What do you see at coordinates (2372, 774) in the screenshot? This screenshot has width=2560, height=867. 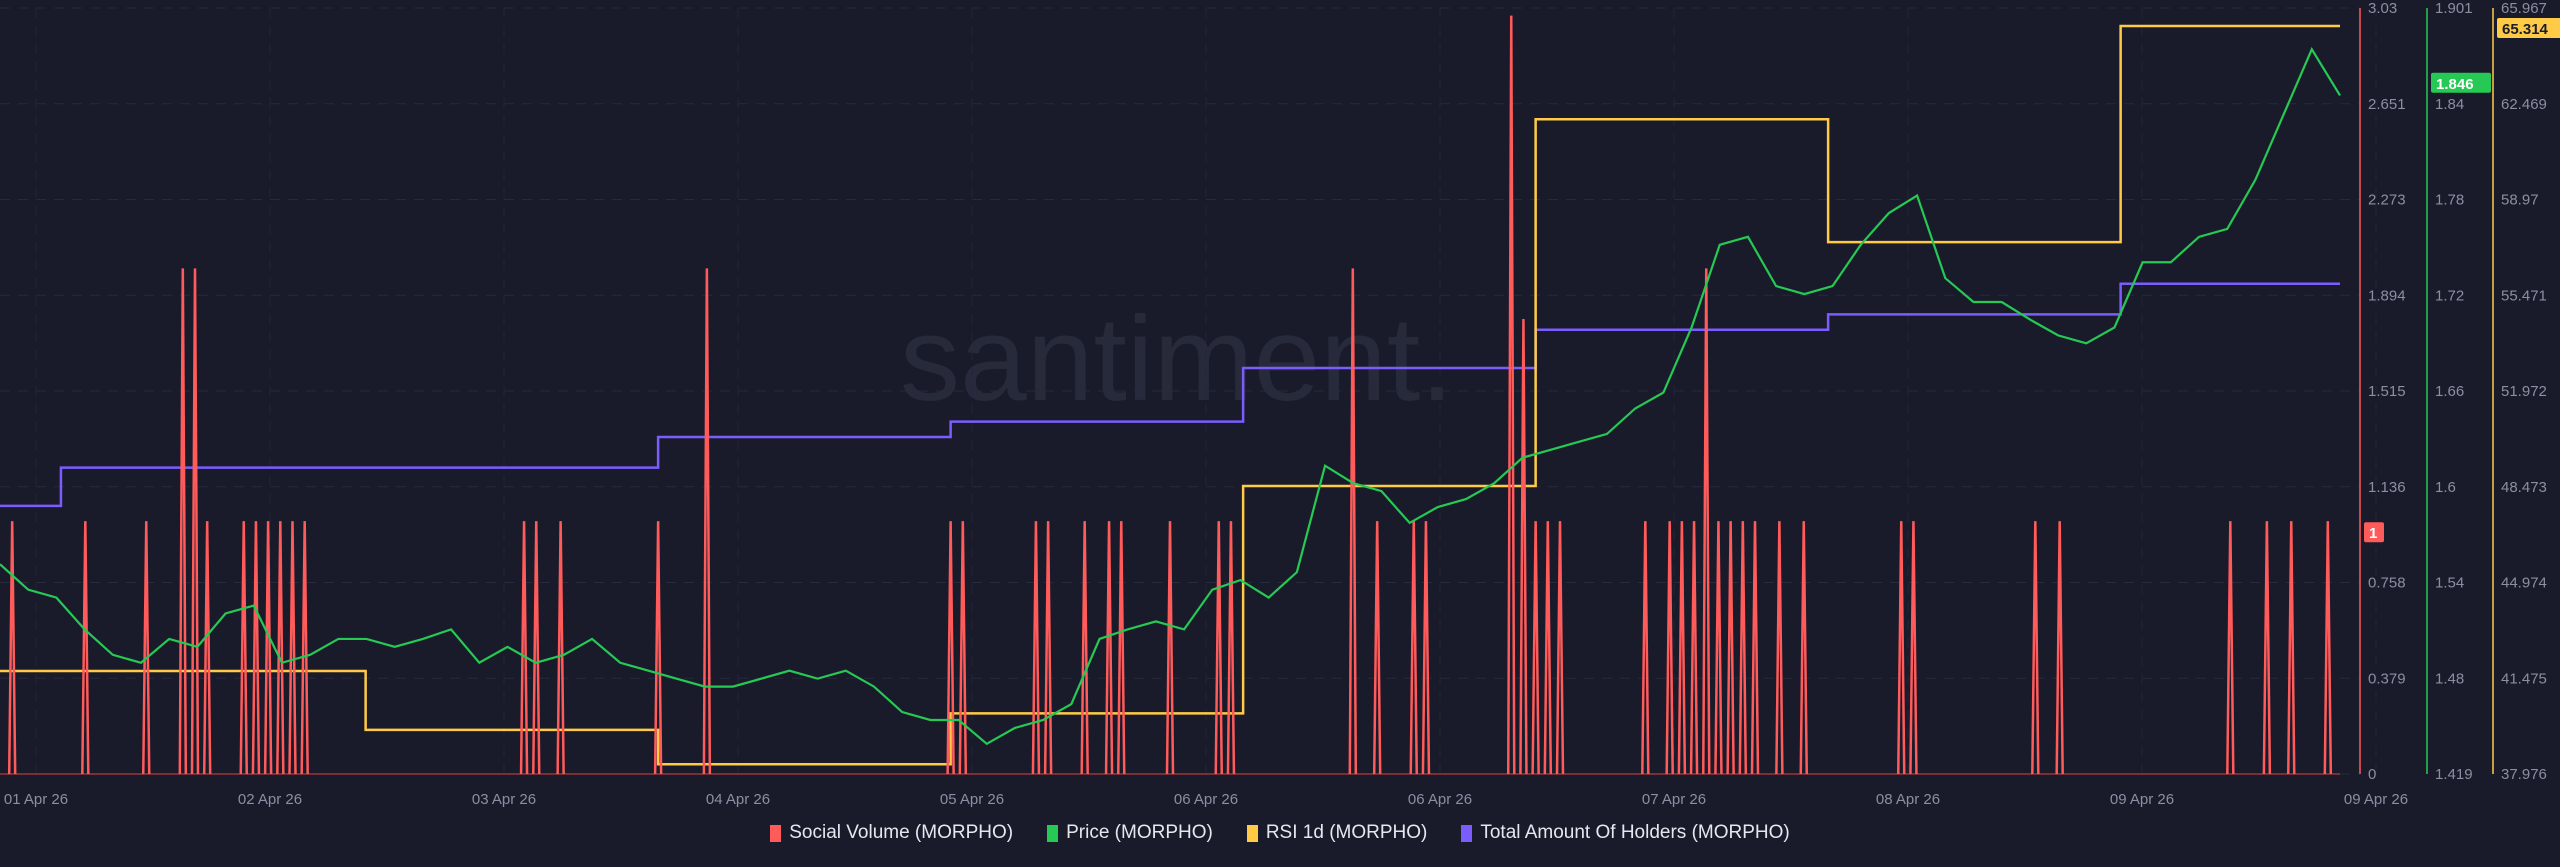 I see `social_volume-tick-label: 0` at bounding box center [2372, 774].